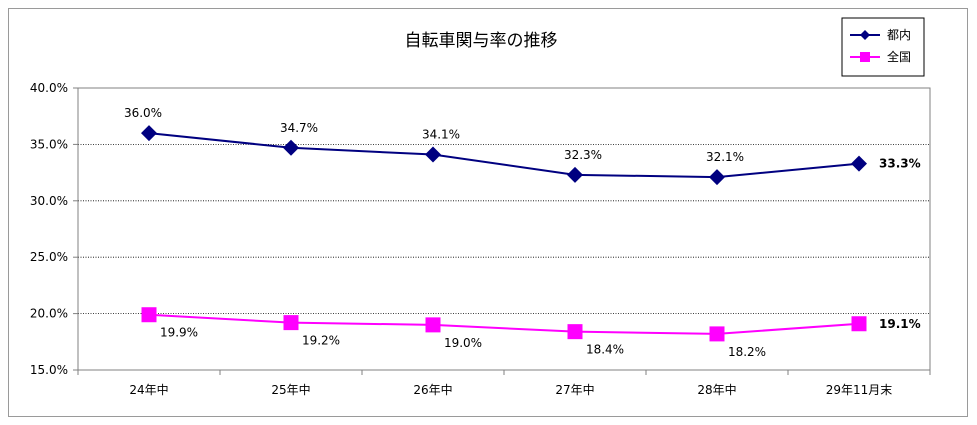 The image size is (977, 425). What do you see at coordinates (49, 314) in the screenshot?
I see `y-tick-label: 20.0%` at bounding box center [49, 314].